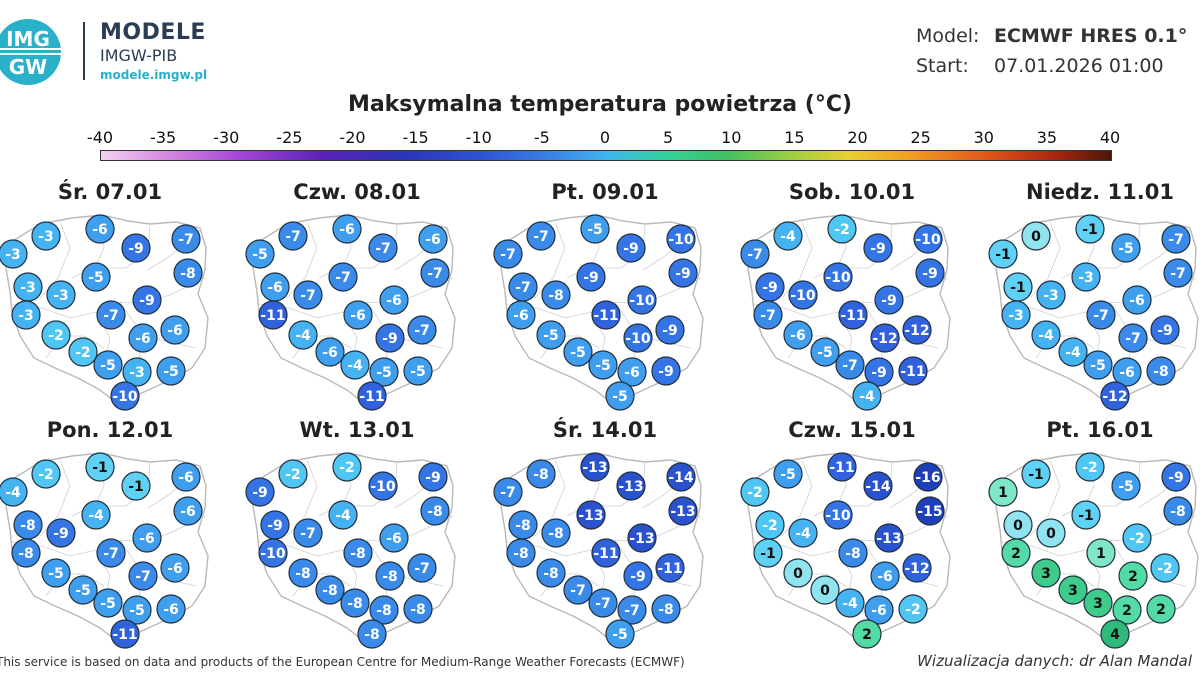 The height and width of the screenshot is (675, 1200). I want to click on temperature-value: -4, so click(850, 604).